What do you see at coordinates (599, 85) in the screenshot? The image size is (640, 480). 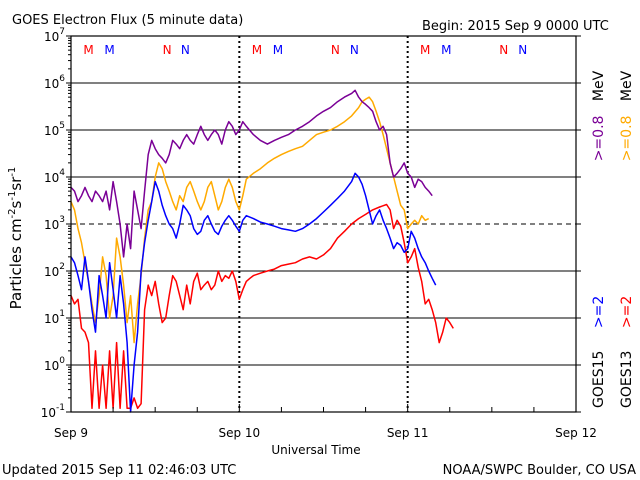 I see `legend-mev-unit: MeV` at bounding box center [599, 85].